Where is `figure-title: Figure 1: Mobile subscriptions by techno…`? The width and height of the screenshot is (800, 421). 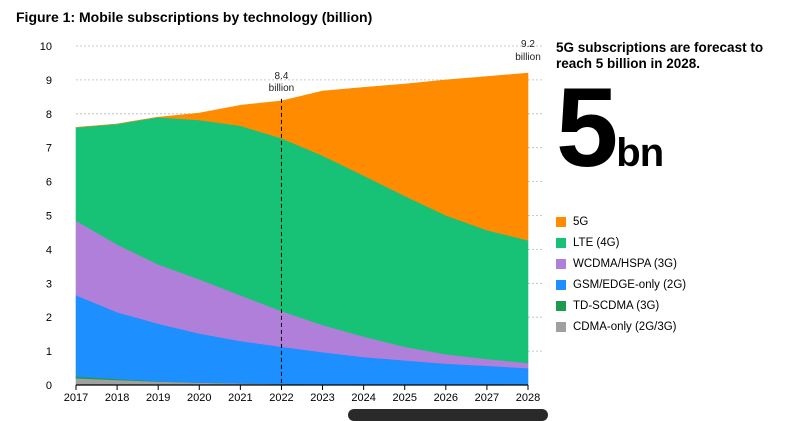 figure-title: Figure 1: Mobile subscriptions by techno… is located at coordinates (194, 17).